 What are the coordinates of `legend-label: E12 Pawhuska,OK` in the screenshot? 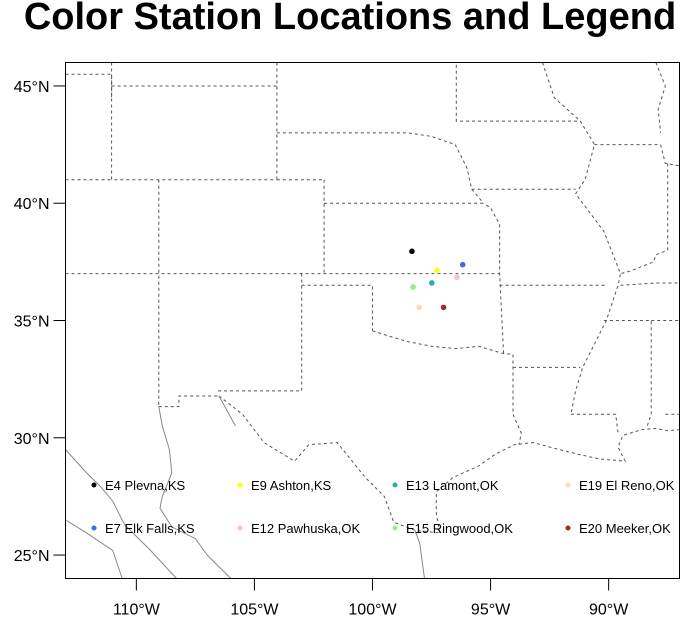 It's located at (305, 528).